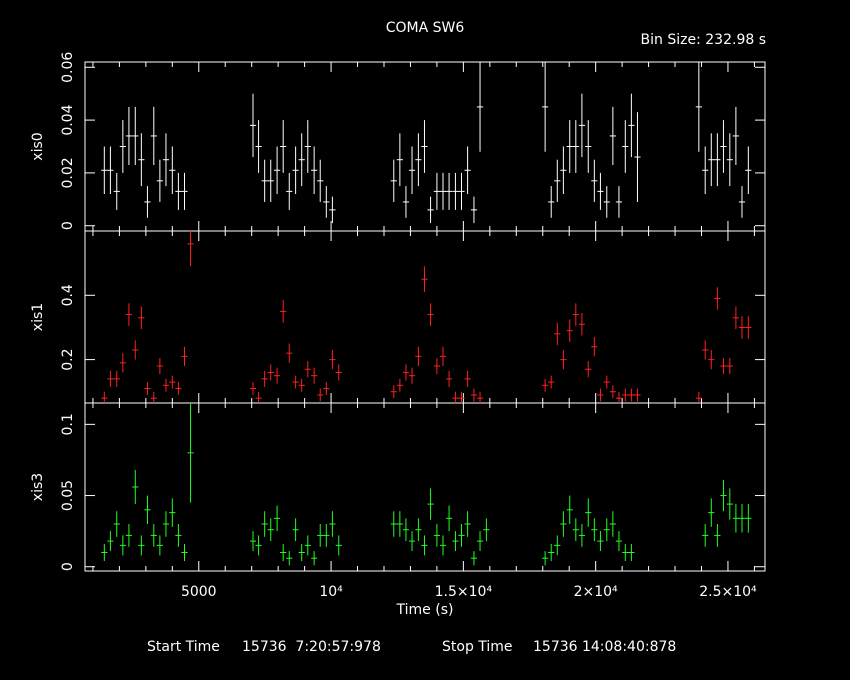  Describe the element at coordinates (68, 495) in the screenshot. I see `y-tick-label-xis3: 0.05` at that location.